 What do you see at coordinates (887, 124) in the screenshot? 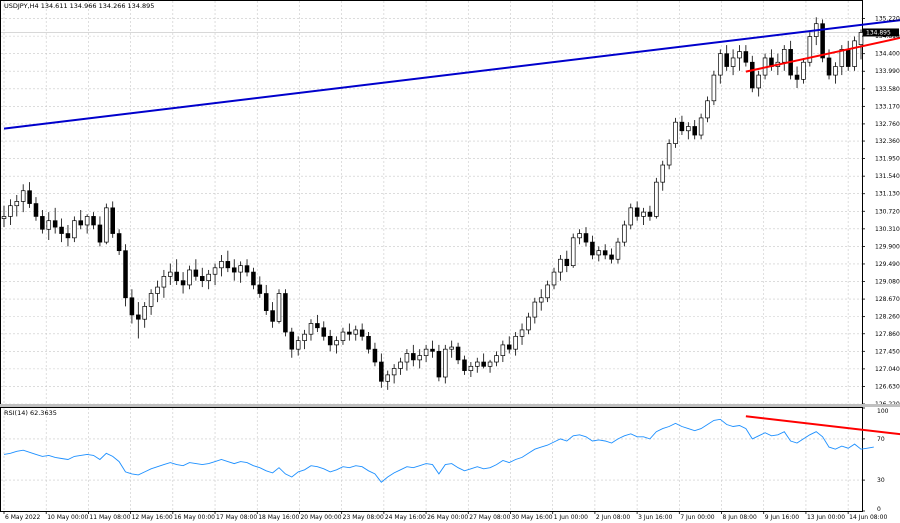
I see `price-tick-label: 132.760` at bounding box center [887, 124].